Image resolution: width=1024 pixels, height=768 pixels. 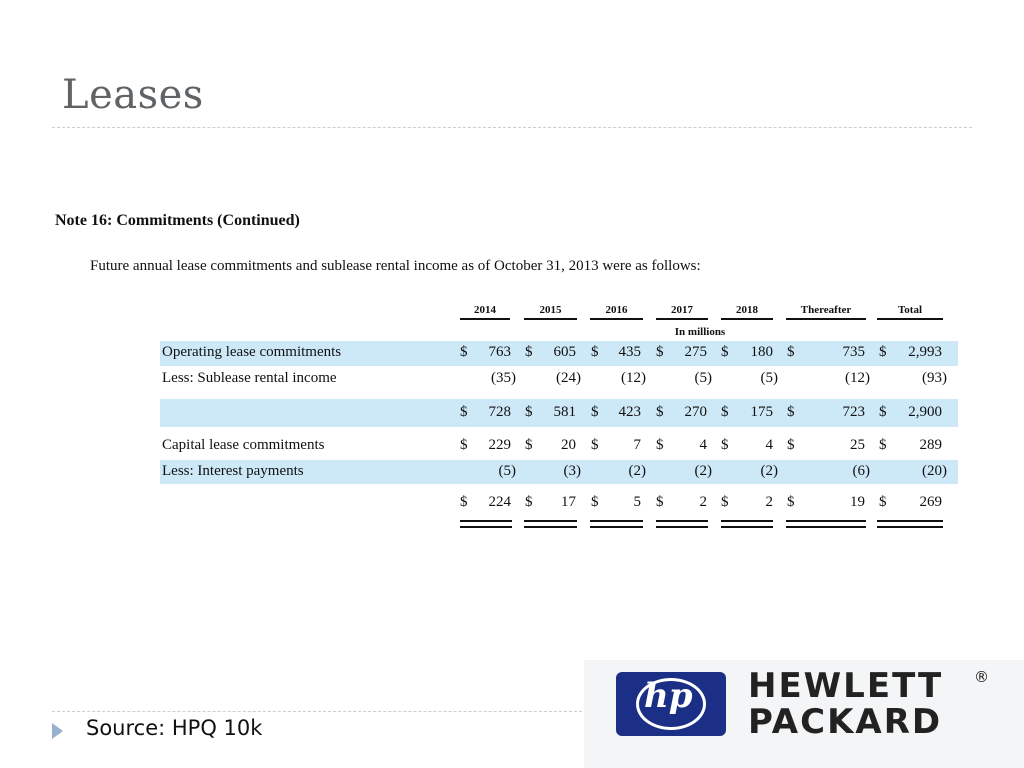 I want to click on column-header-2016: 2016, so click(x=616, y=312).